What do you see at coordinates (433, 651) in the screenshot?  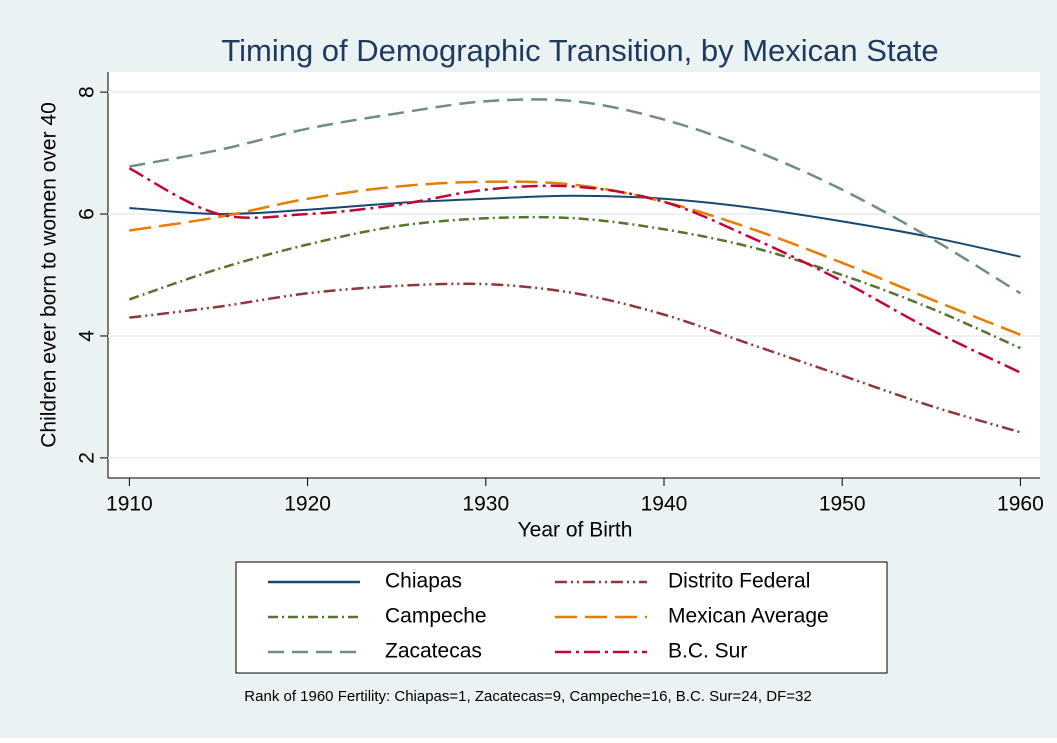 I see `legend-label: Zacatecas` at bounding box center [433, 651].